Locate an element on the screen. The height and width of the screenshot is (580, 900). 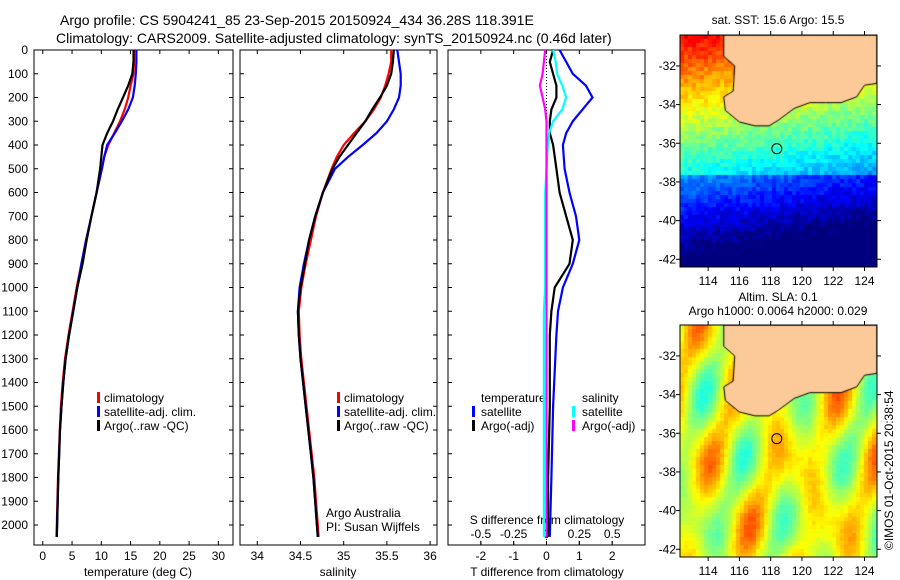
x-tick-label: 34 is located at coordinates (258, 556).